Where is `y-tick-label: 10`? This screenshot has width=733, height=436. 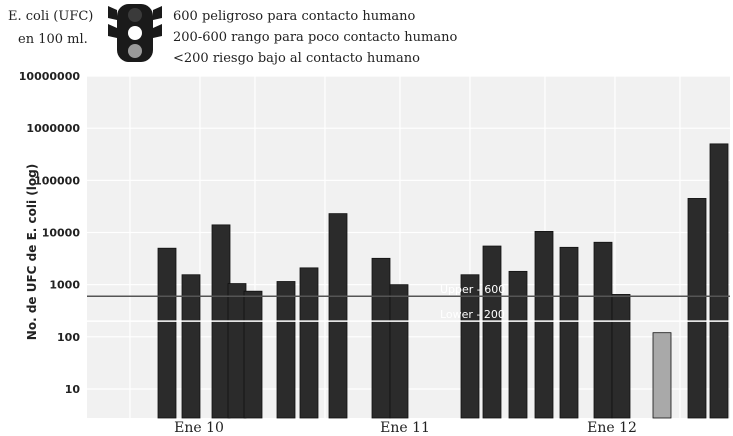
y-tick-label: 10 is located at coordinates (73, 389).